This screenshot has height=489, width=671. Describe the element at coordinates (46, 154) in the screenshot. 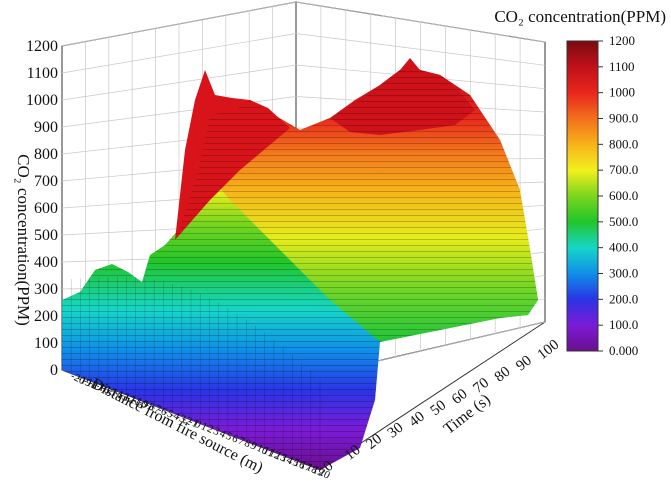

I see `z-tick-label: 800` at that location.